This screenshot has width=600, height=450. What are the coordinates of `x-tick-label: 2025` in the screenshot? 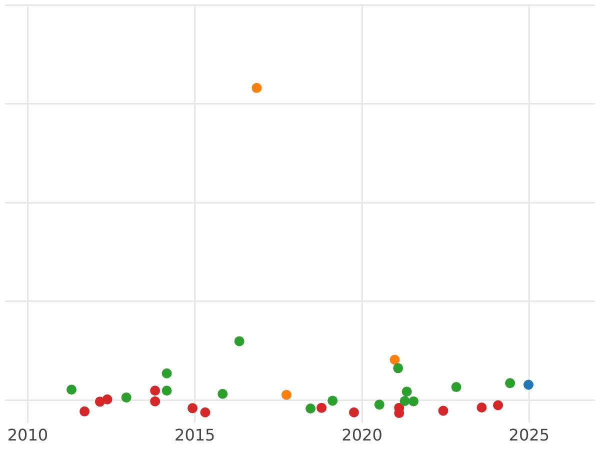 It's located at (529, 435).